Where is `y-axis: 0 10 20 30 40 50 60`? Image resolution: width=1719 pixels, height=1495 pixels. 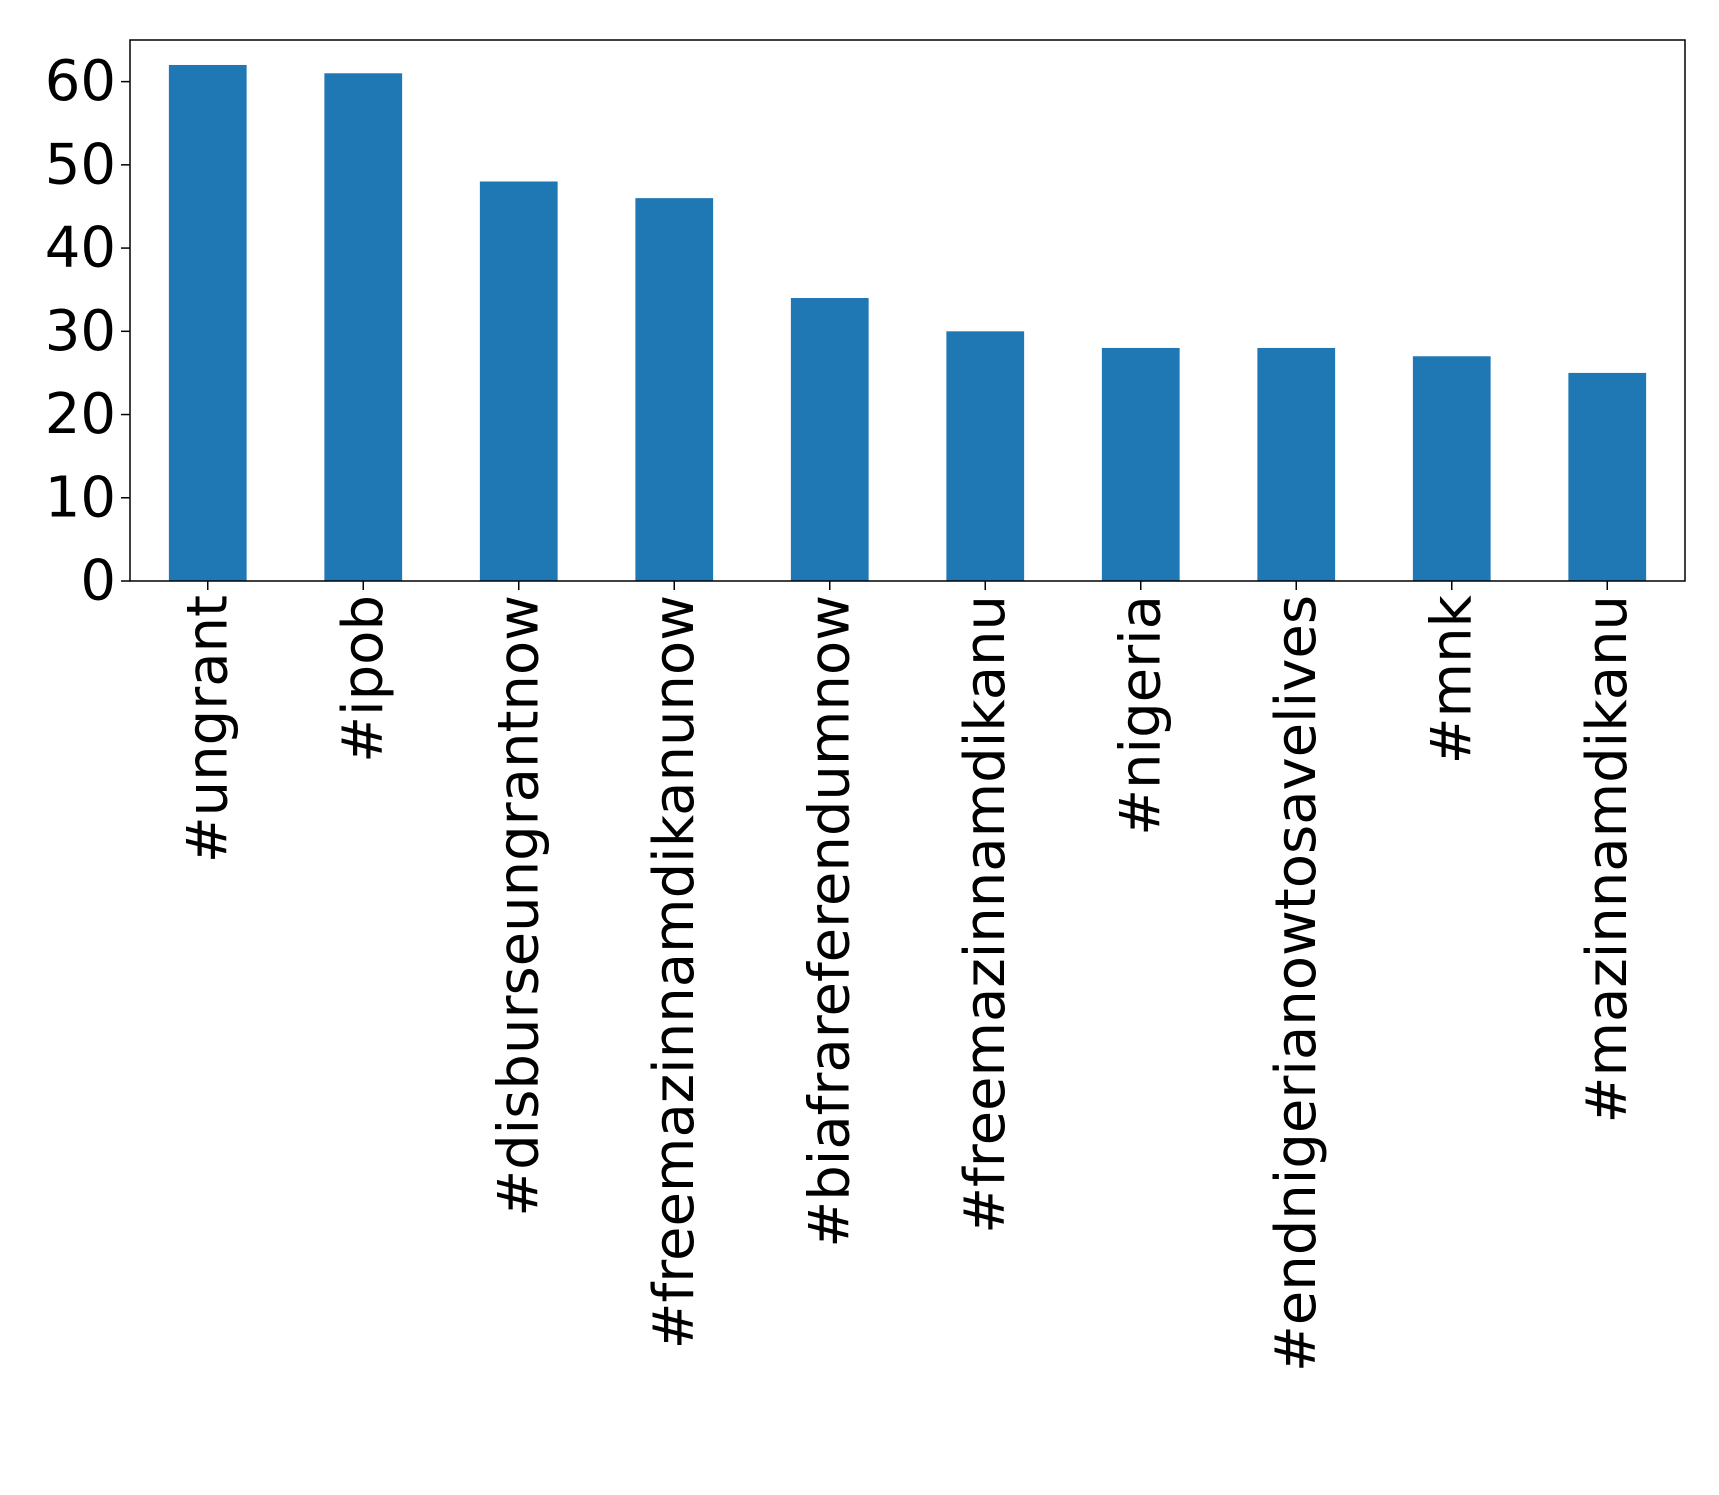 y-axis: 0 10 20 30 40 50 60 is located at coordinates (87, 331).